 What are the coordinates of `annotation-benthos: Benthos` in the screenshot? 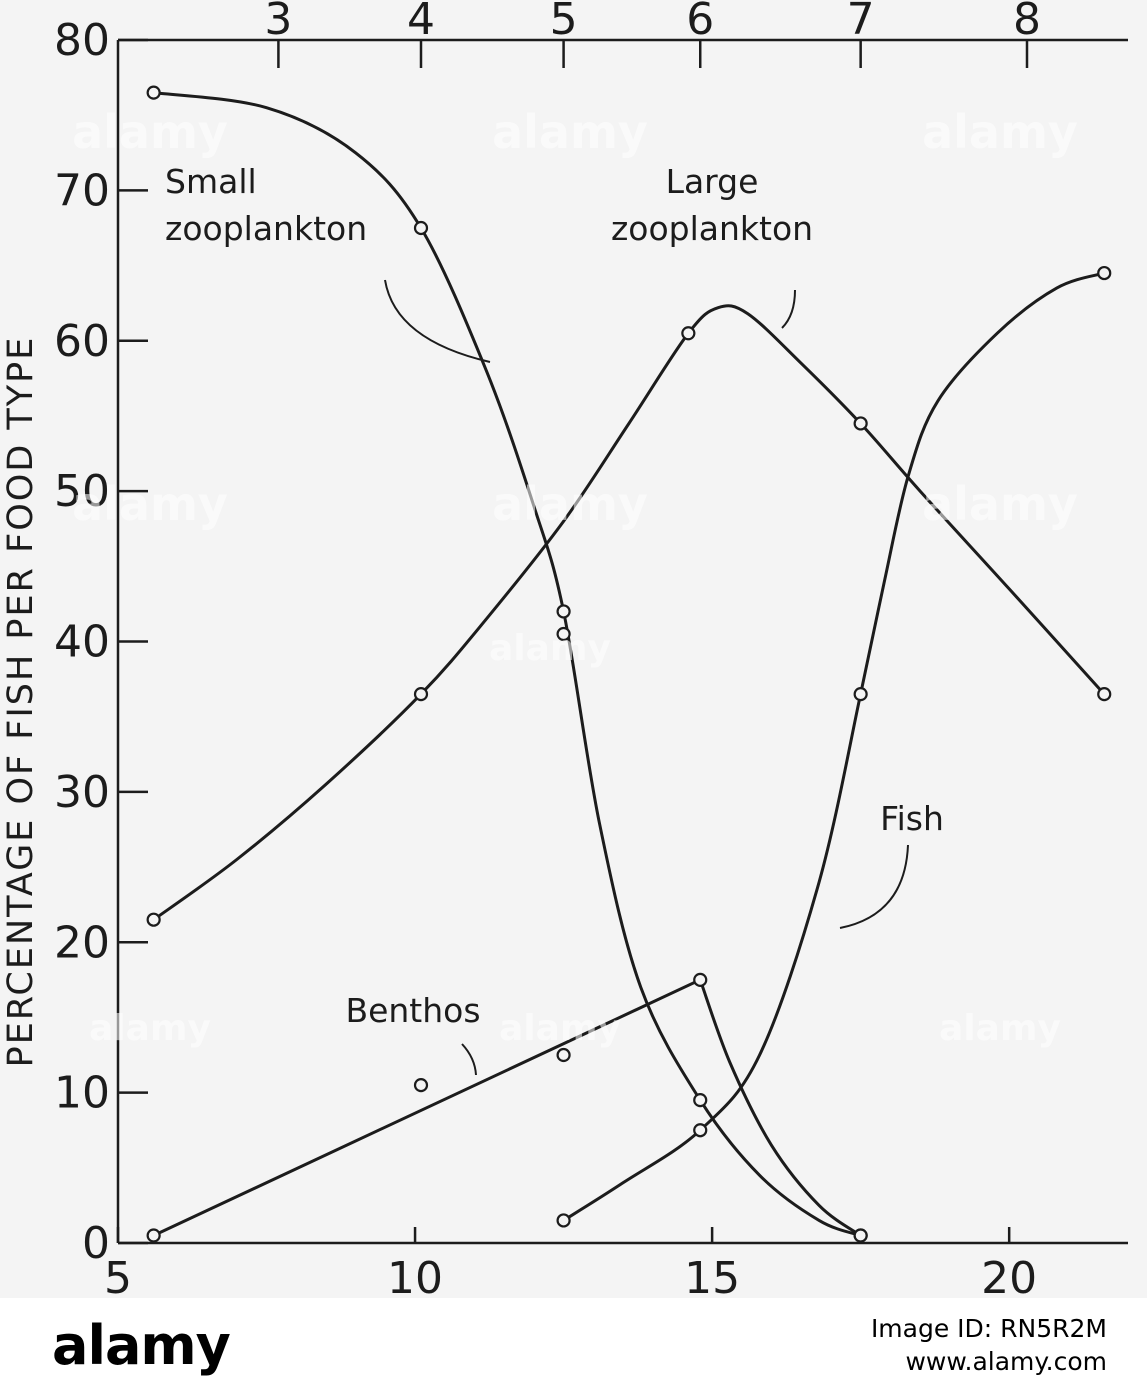 It's located at (412, 1010).